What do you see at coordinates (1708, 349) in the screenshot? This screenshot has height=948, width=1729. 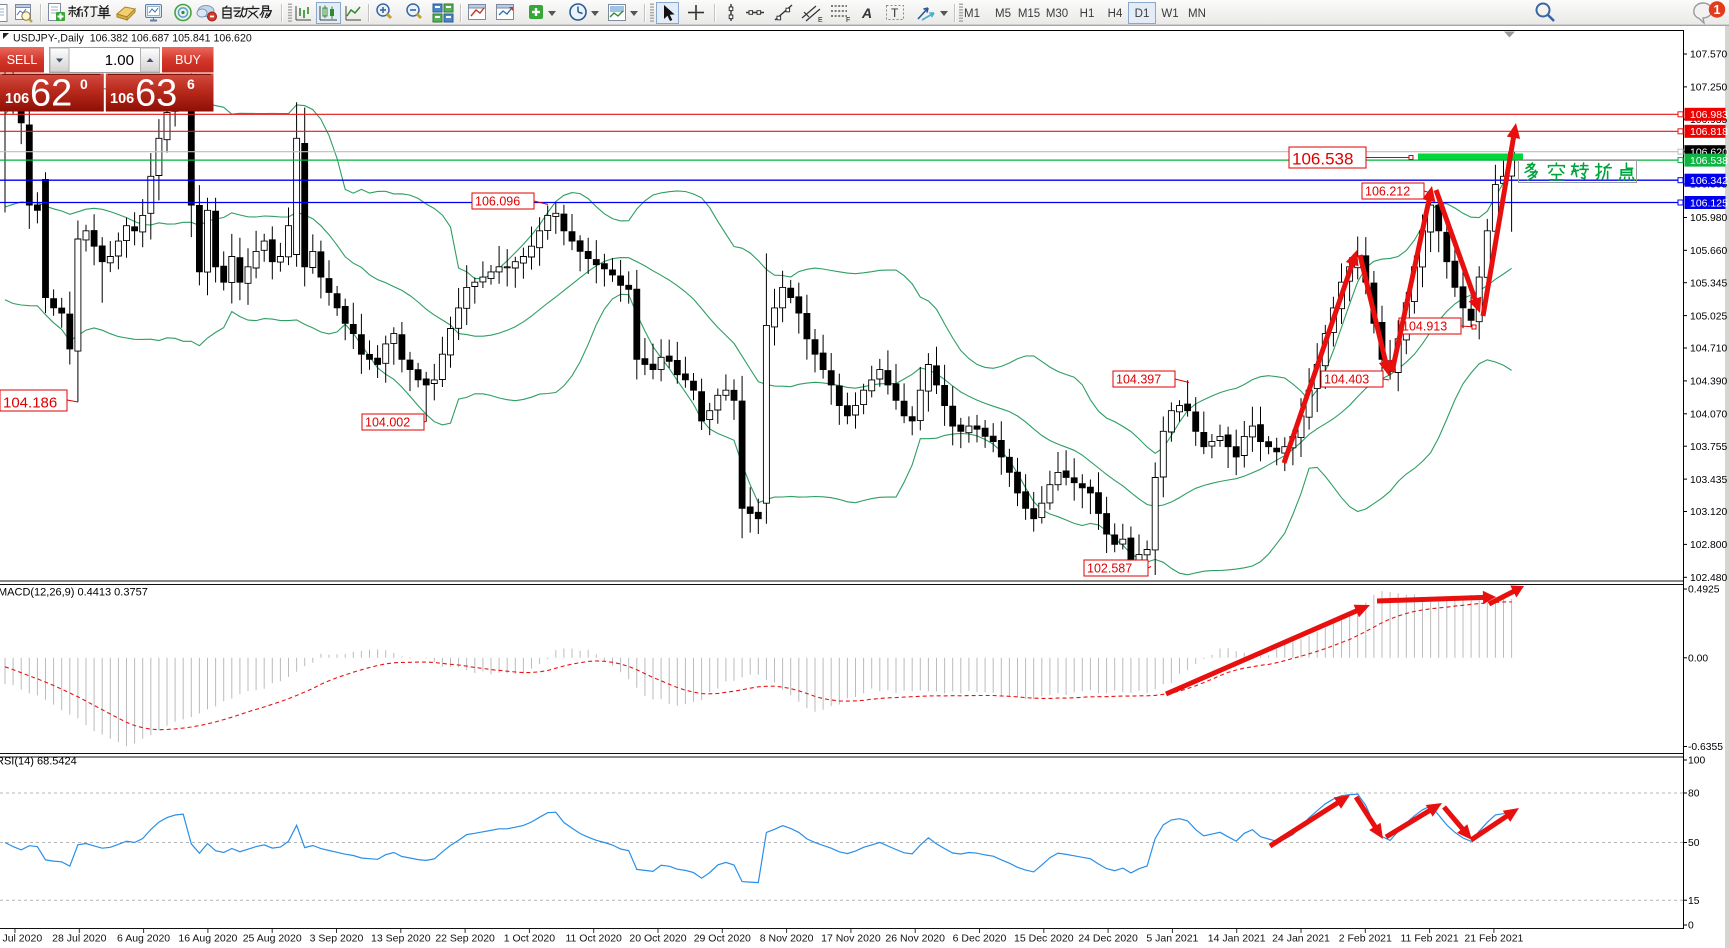 I see `svg-text: 104.710` at bounding box center [1708, 349].